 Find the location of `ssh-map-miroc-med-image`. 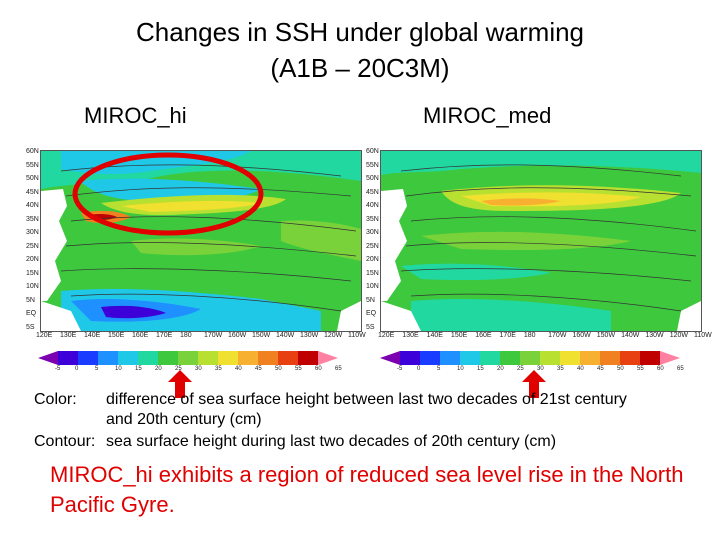

ssh-map-miroc-med-image is located at coordinates (541, 241).